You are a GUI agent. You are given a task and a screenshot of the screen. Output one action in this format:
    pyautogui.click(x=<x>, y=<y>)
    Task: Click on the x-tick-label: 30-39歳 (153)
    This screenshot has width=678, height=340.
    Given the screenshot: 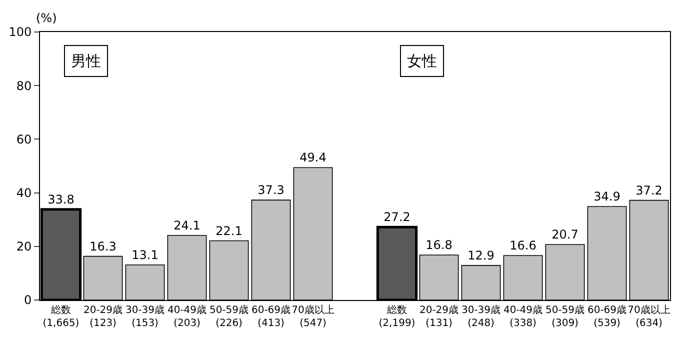 What is the action you would take?
    pyautogui.click(x=145, y=316)
    